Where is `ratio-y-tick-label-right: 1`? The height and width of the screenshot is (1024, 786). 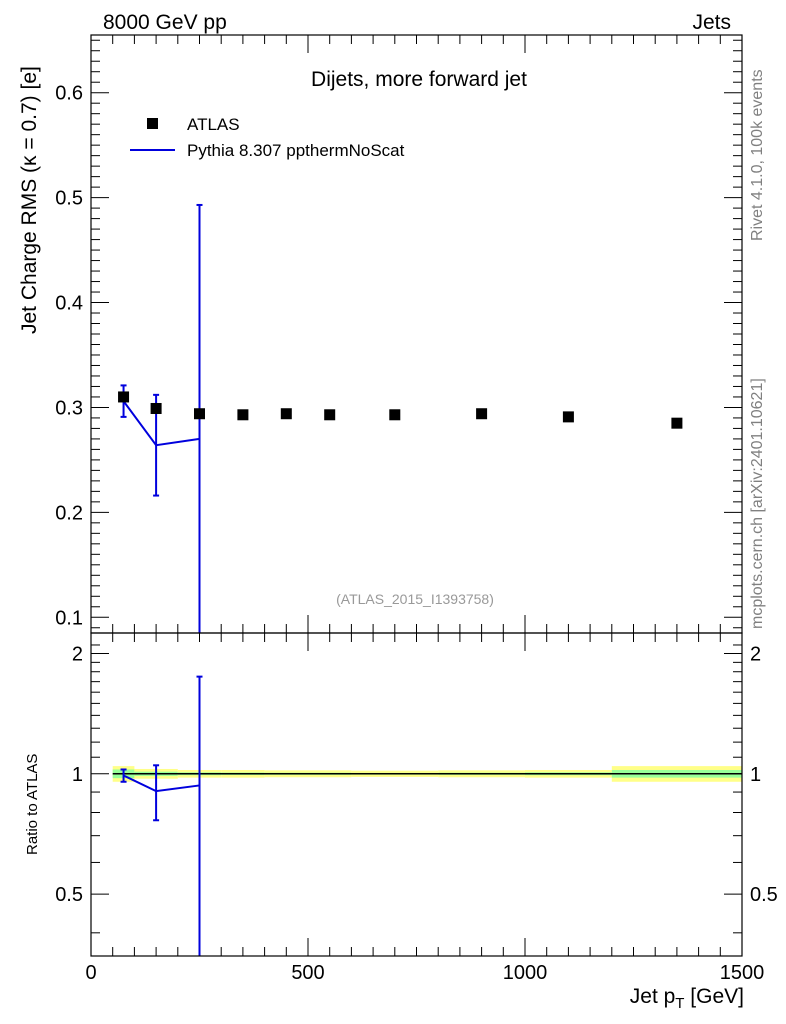
ratio-y-tick-label-right: 1 is located at coordinates (755, 775).